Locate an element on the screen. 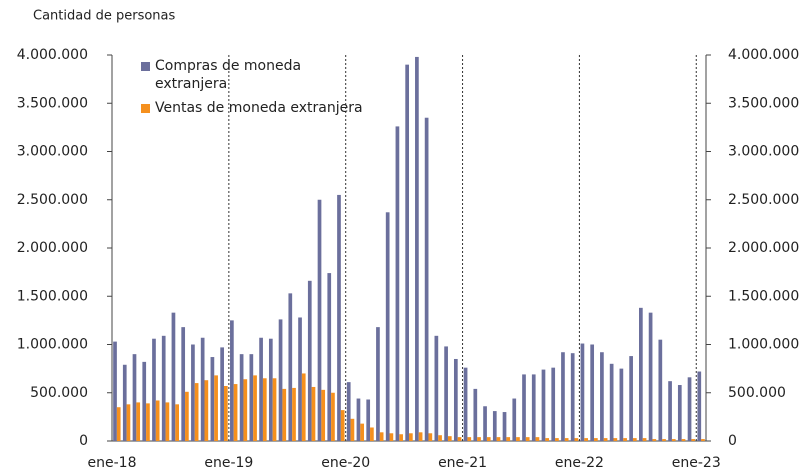  y-tick-label: 3.500.000 is located at coordinates (52, 103).